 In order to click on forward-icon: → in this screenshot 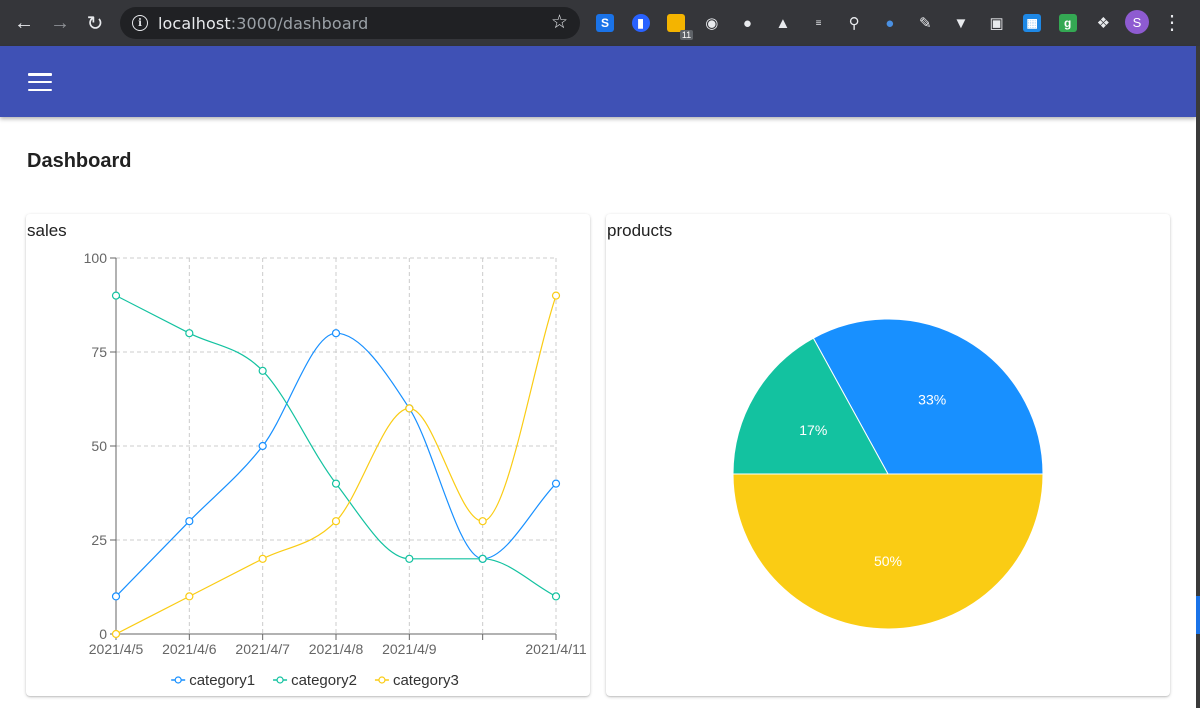, I will do `click(60, 22)`.